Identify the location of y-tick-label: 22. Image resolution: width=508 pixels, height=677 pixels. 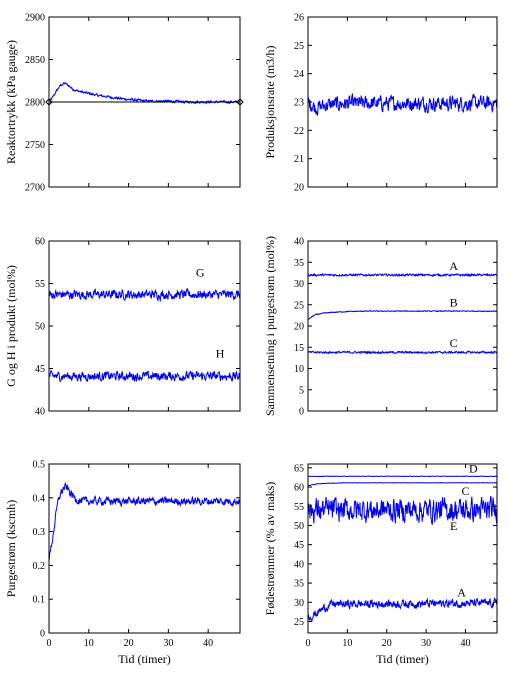
(299, 131).